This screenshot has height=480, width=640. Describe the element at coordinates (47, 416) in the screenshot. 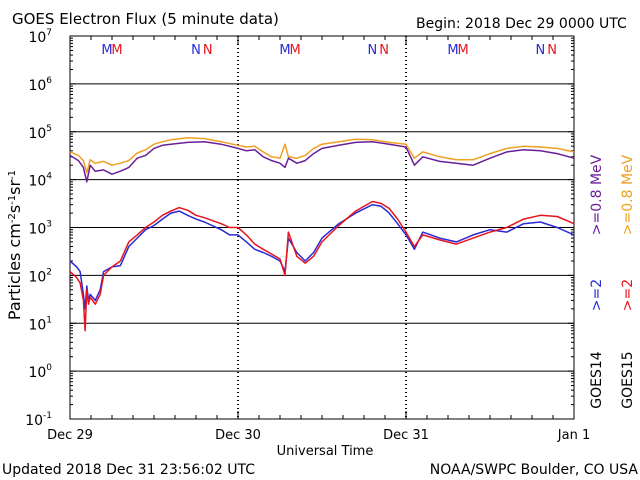

I see `y-tick-exponent: -1` at that location.